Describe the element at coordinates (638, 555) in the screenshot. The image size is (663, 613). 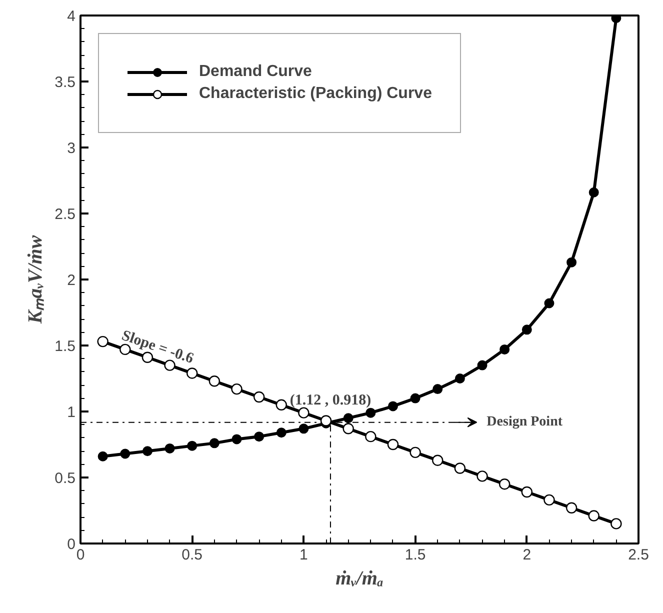
I see `x-tick-label: 2.5` at that location.